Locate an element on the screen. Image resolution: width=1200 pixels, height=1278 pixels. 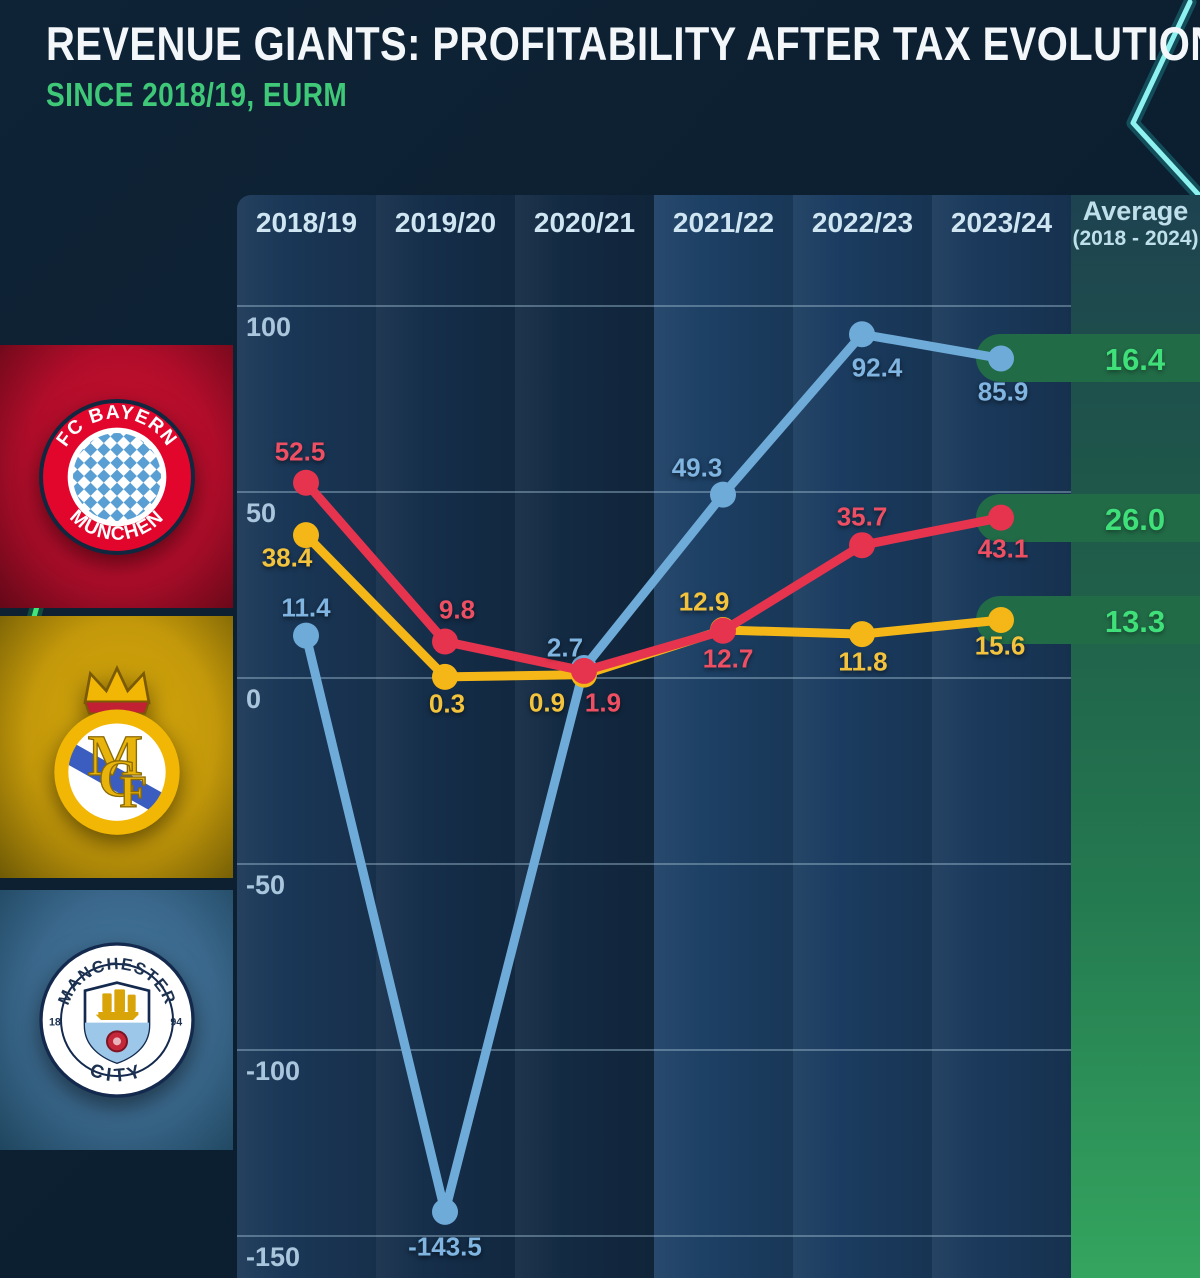
bayern-munich-logo-icon: FC BAYERN MÜNCHEN is located at coordinates (116, 476).